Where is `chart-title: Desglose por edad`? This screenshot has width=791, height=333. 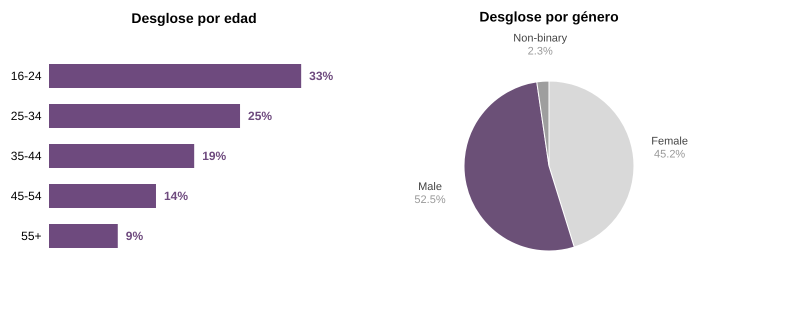 chart-title: Desglose por edad is located at coordinates (194, 18).